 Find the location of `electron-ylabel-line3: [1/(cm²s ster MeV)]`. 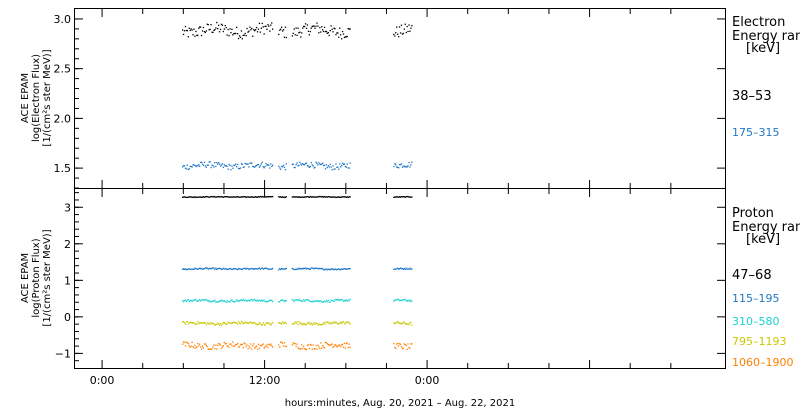

electron-ylabel-line3: [1/(cm²s ster MeV)] is located at coordinates (47, 97).